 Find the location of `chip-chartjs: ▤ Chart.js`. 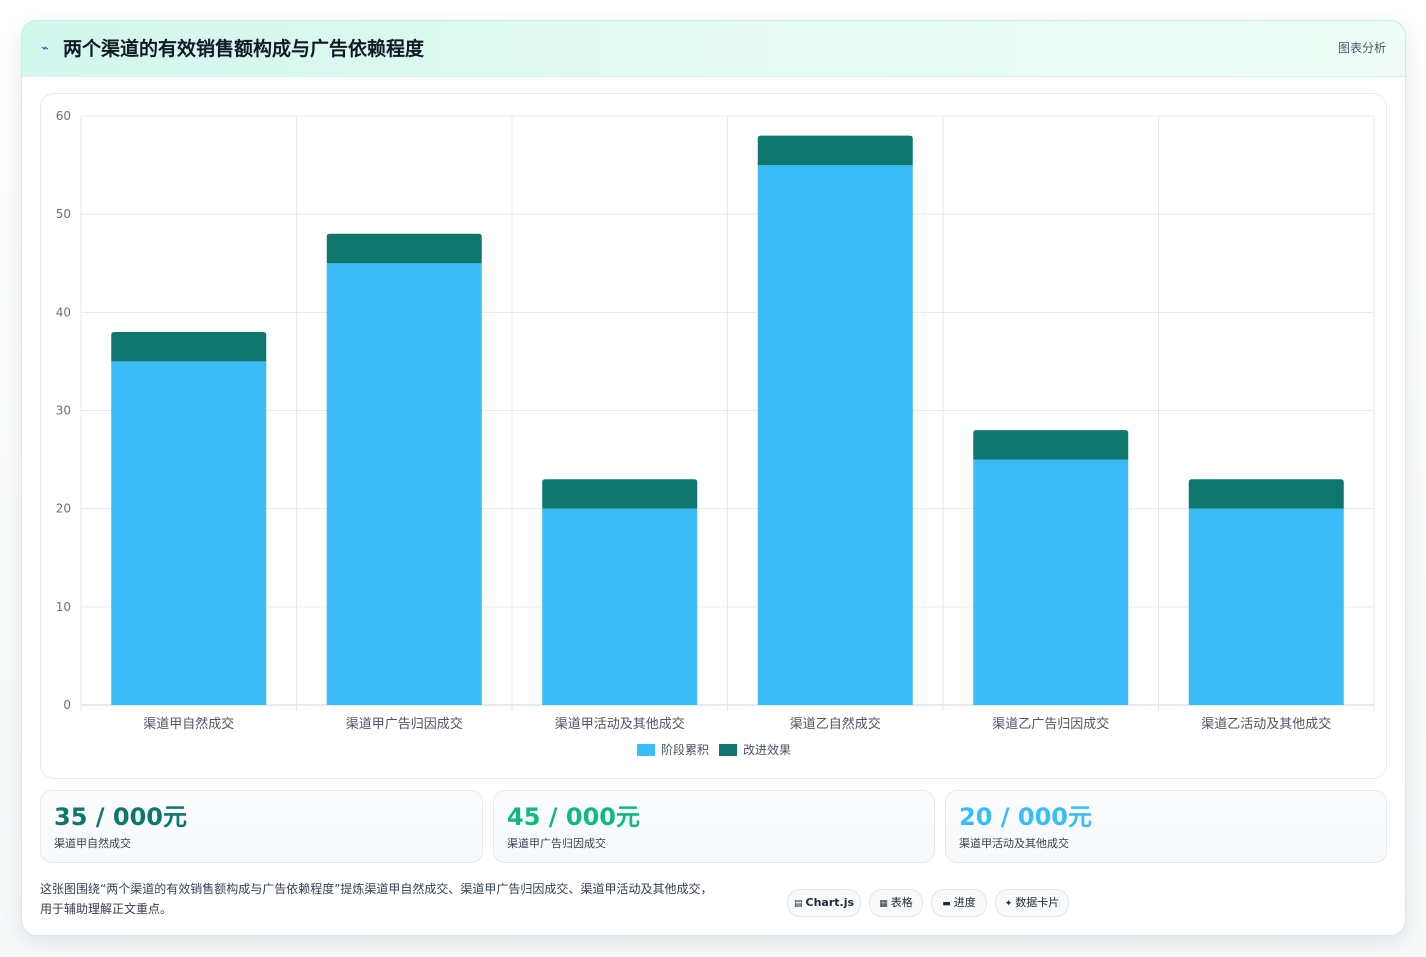

chip-chartjs: ▤ Chart.js is located at coordinates (824, 903).